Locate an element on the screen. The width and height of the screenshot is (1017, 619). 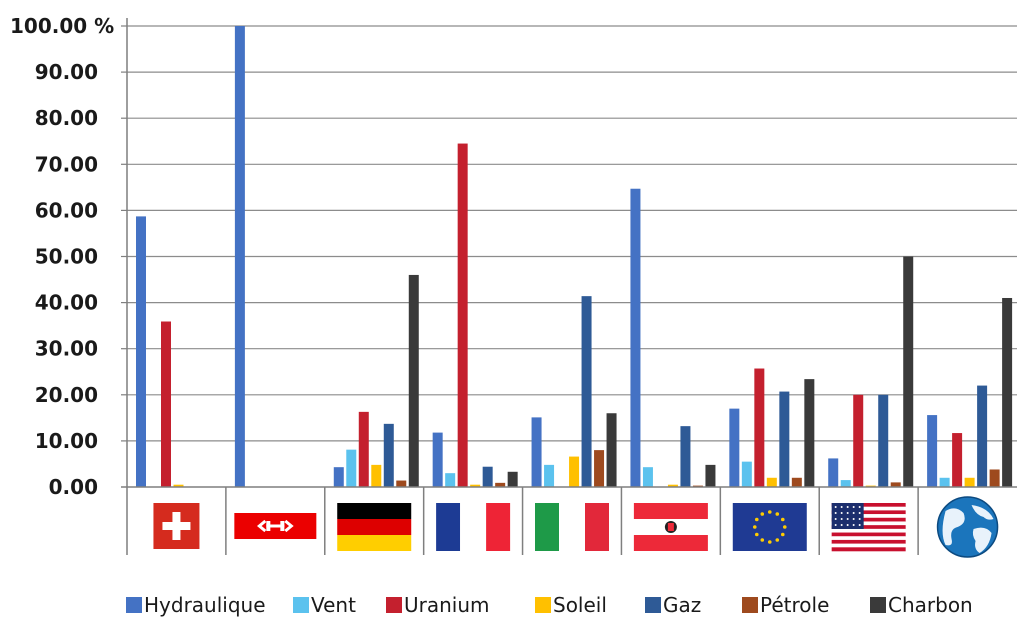
bar: Vent: 4.8 is located at coordinates (549, 475).